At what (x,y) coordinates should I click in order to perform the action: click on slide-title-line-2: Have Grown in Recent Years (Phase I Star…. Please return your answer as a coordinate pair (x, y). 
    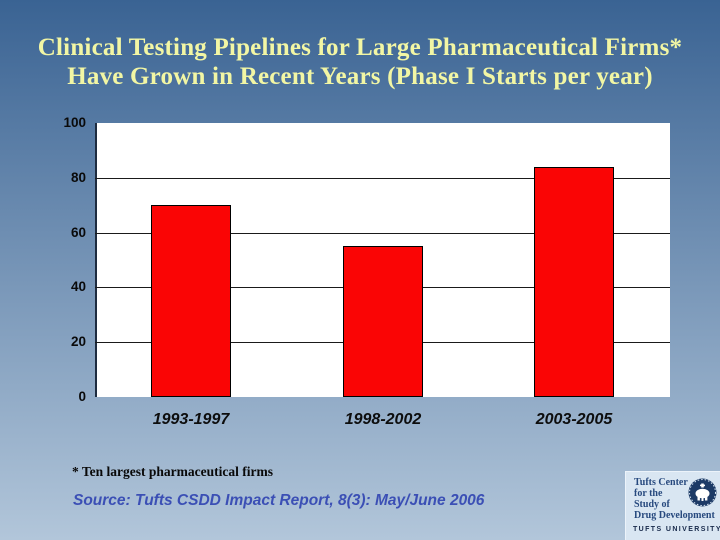
    Looking at the image, I should click on (360, 76).